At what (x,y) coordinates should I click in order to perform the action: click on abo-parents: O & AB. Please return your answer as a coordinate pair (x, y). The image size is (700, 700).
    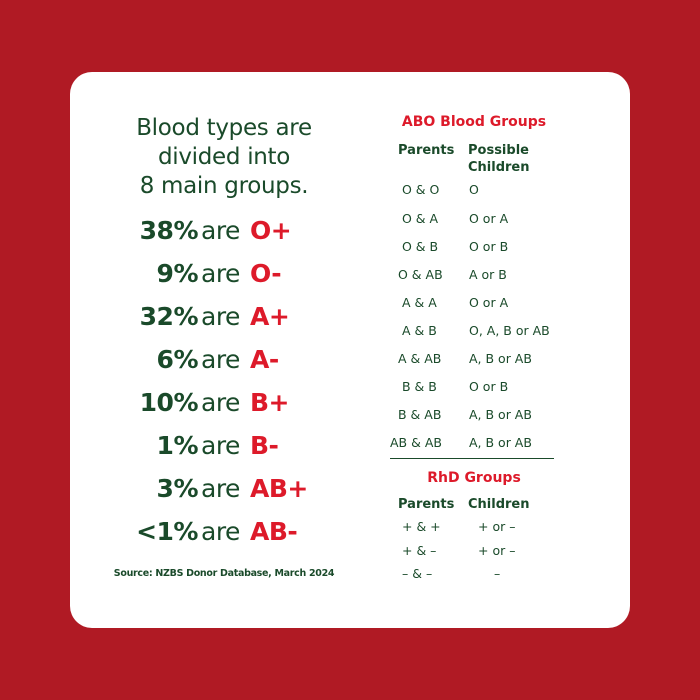
    Looking at the image, I should click on (420, 274).